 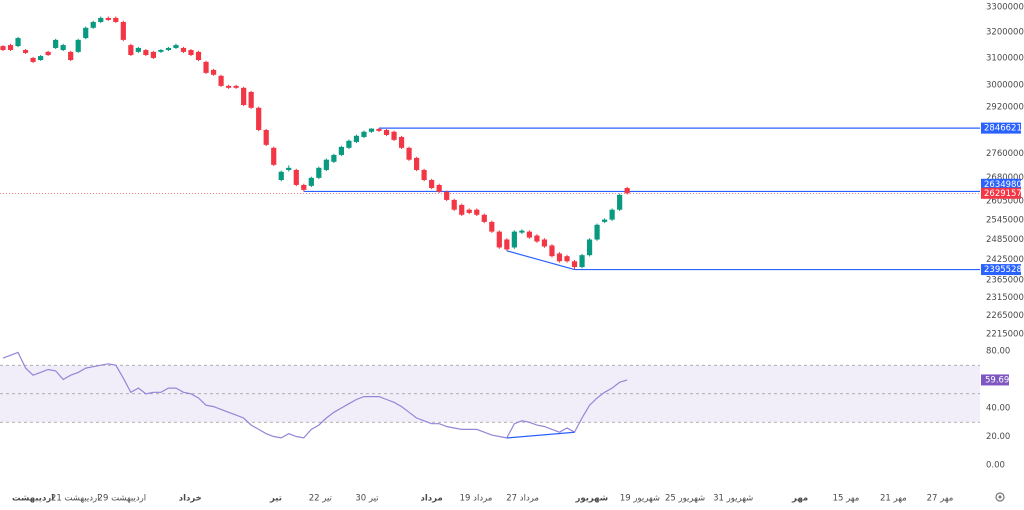 What do you see at coordinates (122, 499) in the screenshot?
I see `x-tick-label: 29 اردیبهشت` at bounding box center [122, 499].